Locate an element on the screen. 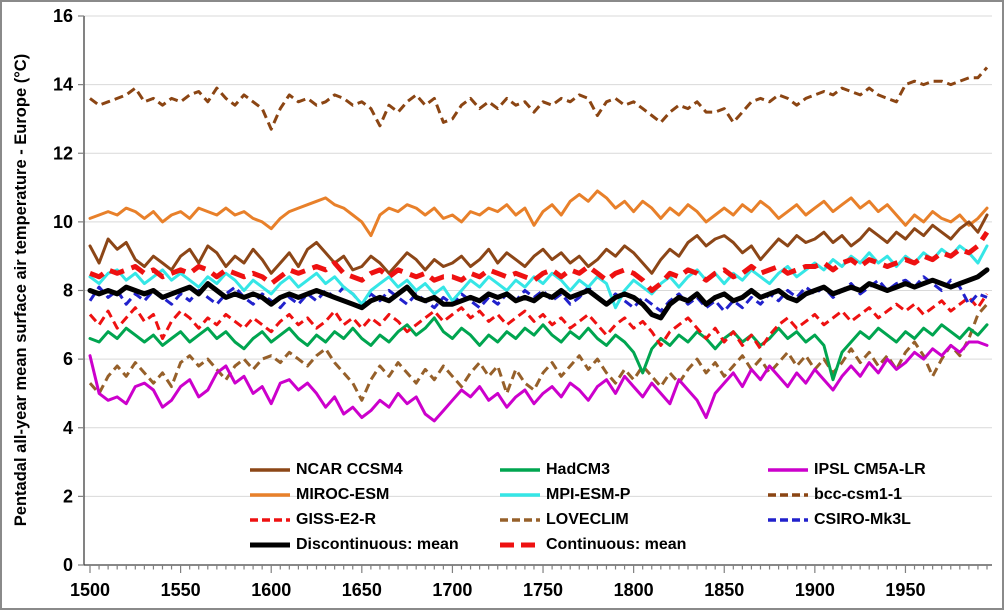 This screenshot has height=610, width=1004. legend-item-continuous-mean: Continuous: mean is located at coordinates (633, 545).